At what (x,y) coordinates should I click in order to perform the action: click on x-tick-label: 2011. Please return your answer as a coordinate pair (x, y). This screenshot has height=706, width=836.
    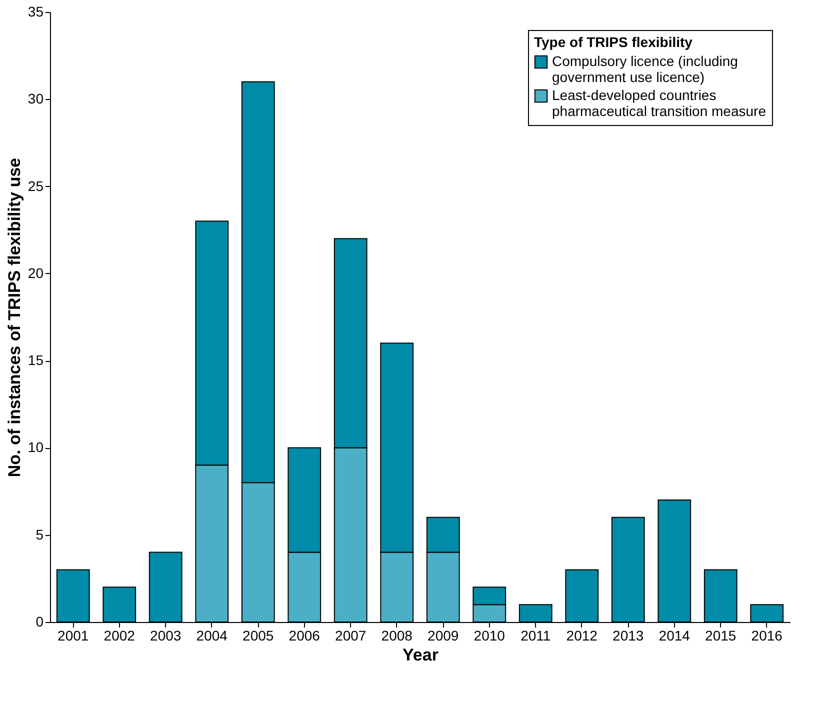
    Looking at the image, I should click on (535, 636).